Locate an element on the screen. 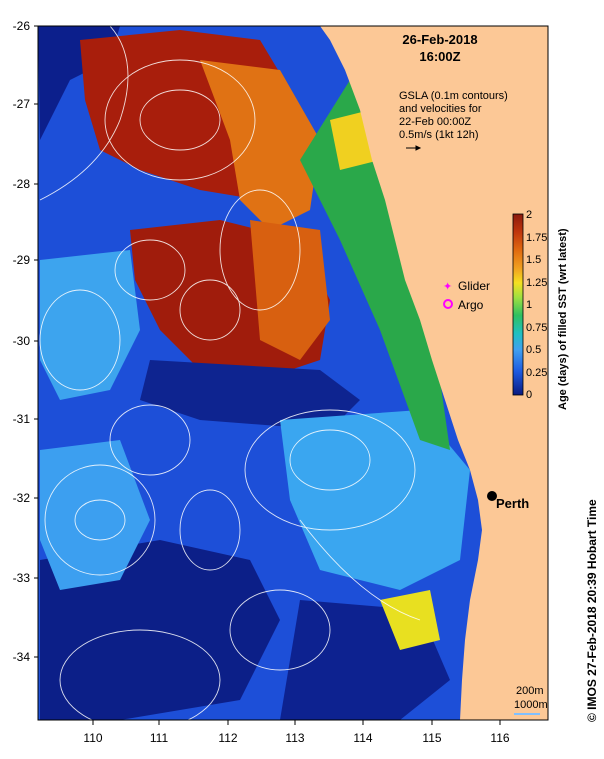  perth-marker is located at coordinates (492, 496).